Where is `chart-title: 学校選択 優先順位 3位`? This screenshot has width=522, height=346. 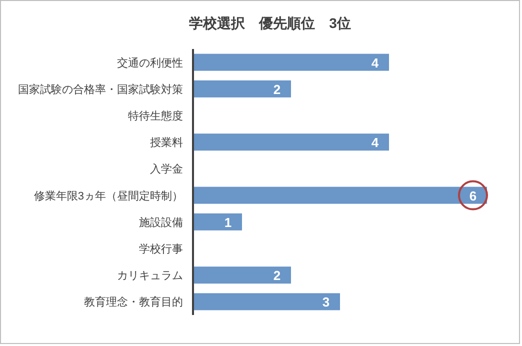
chart-title: 学校選択 優先順位 3位 is located at coordinates (270, 23).